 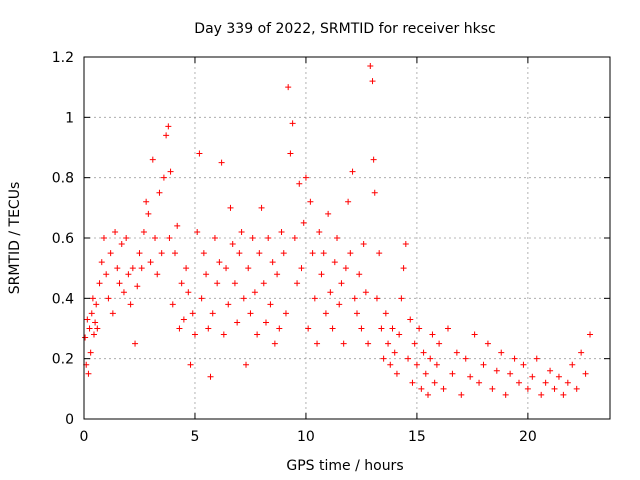 I want to click on y-tick-label: 0, so click(x=69, y=420).